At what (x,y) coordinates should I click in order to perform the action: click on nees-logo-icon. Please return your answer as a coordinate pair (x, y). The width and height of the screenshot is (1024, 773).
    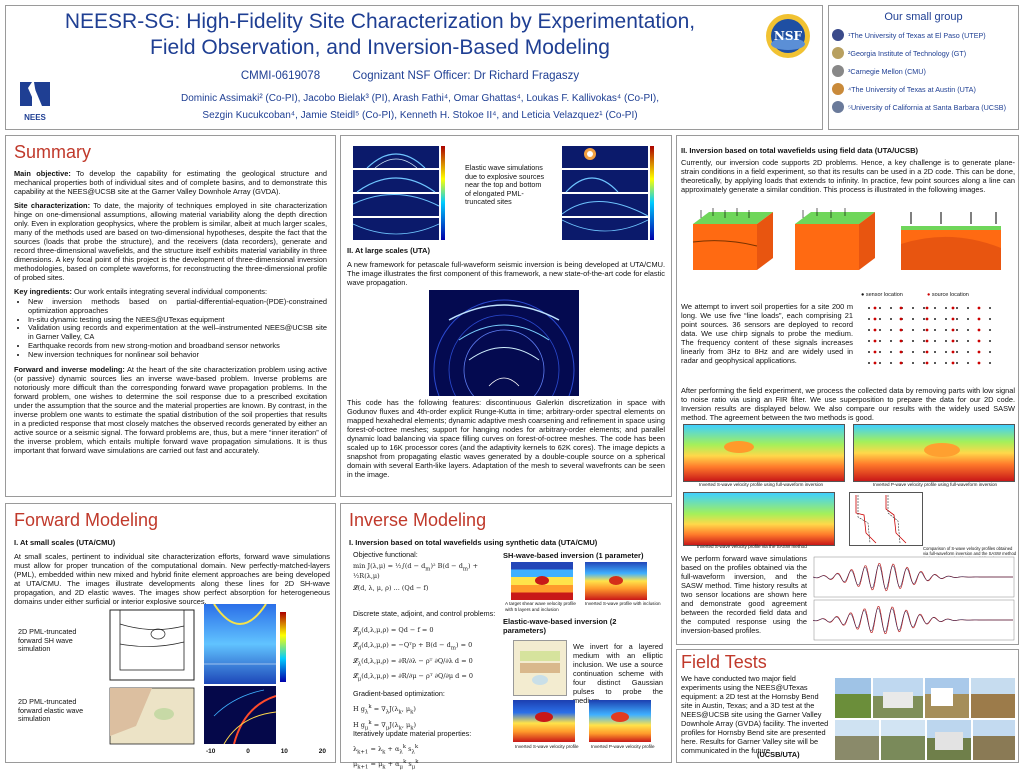
    Looking at the image, I should click on (35, 94).